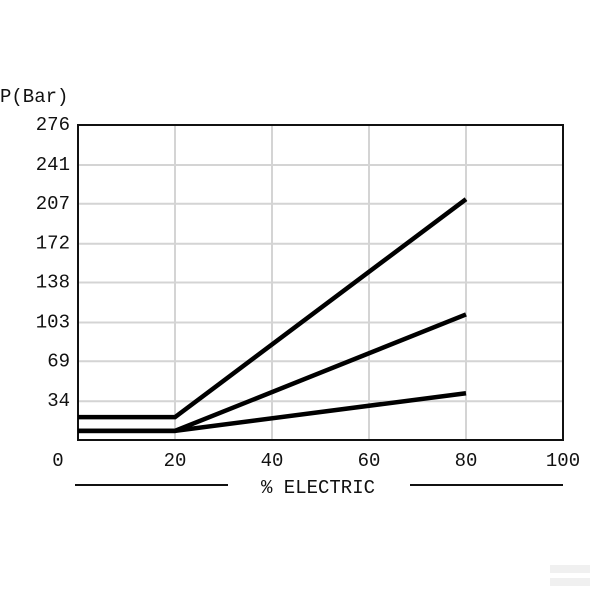  I want to click on y-tick-label: 69, so click(58, 361).